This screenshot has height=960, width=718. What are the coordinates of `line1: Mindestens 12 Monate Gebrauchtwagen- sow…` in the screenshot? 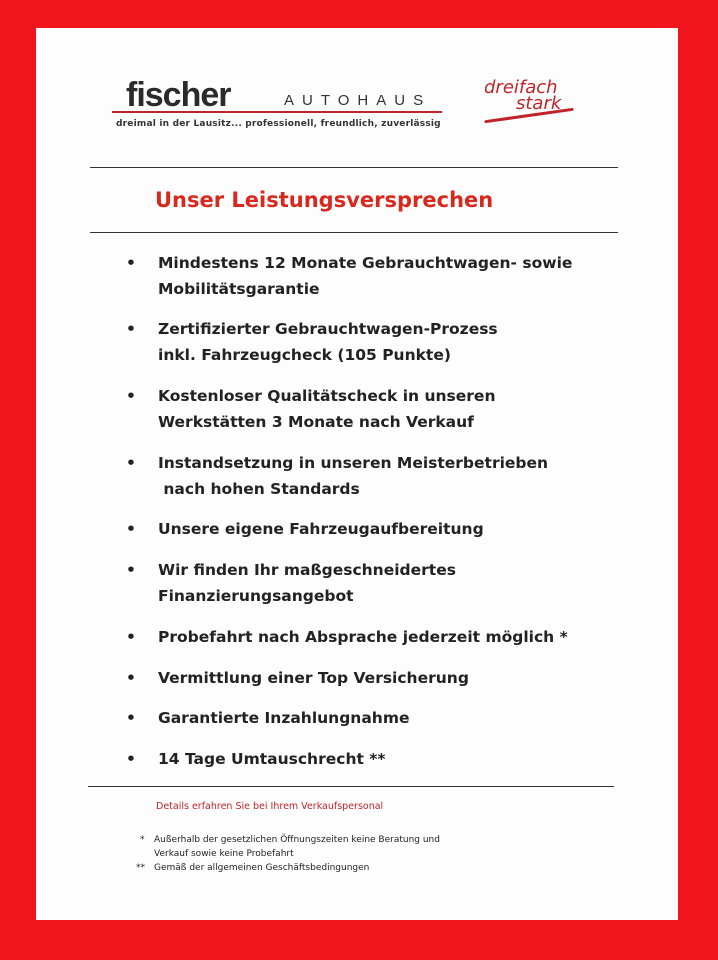 It's located at (365, 263).